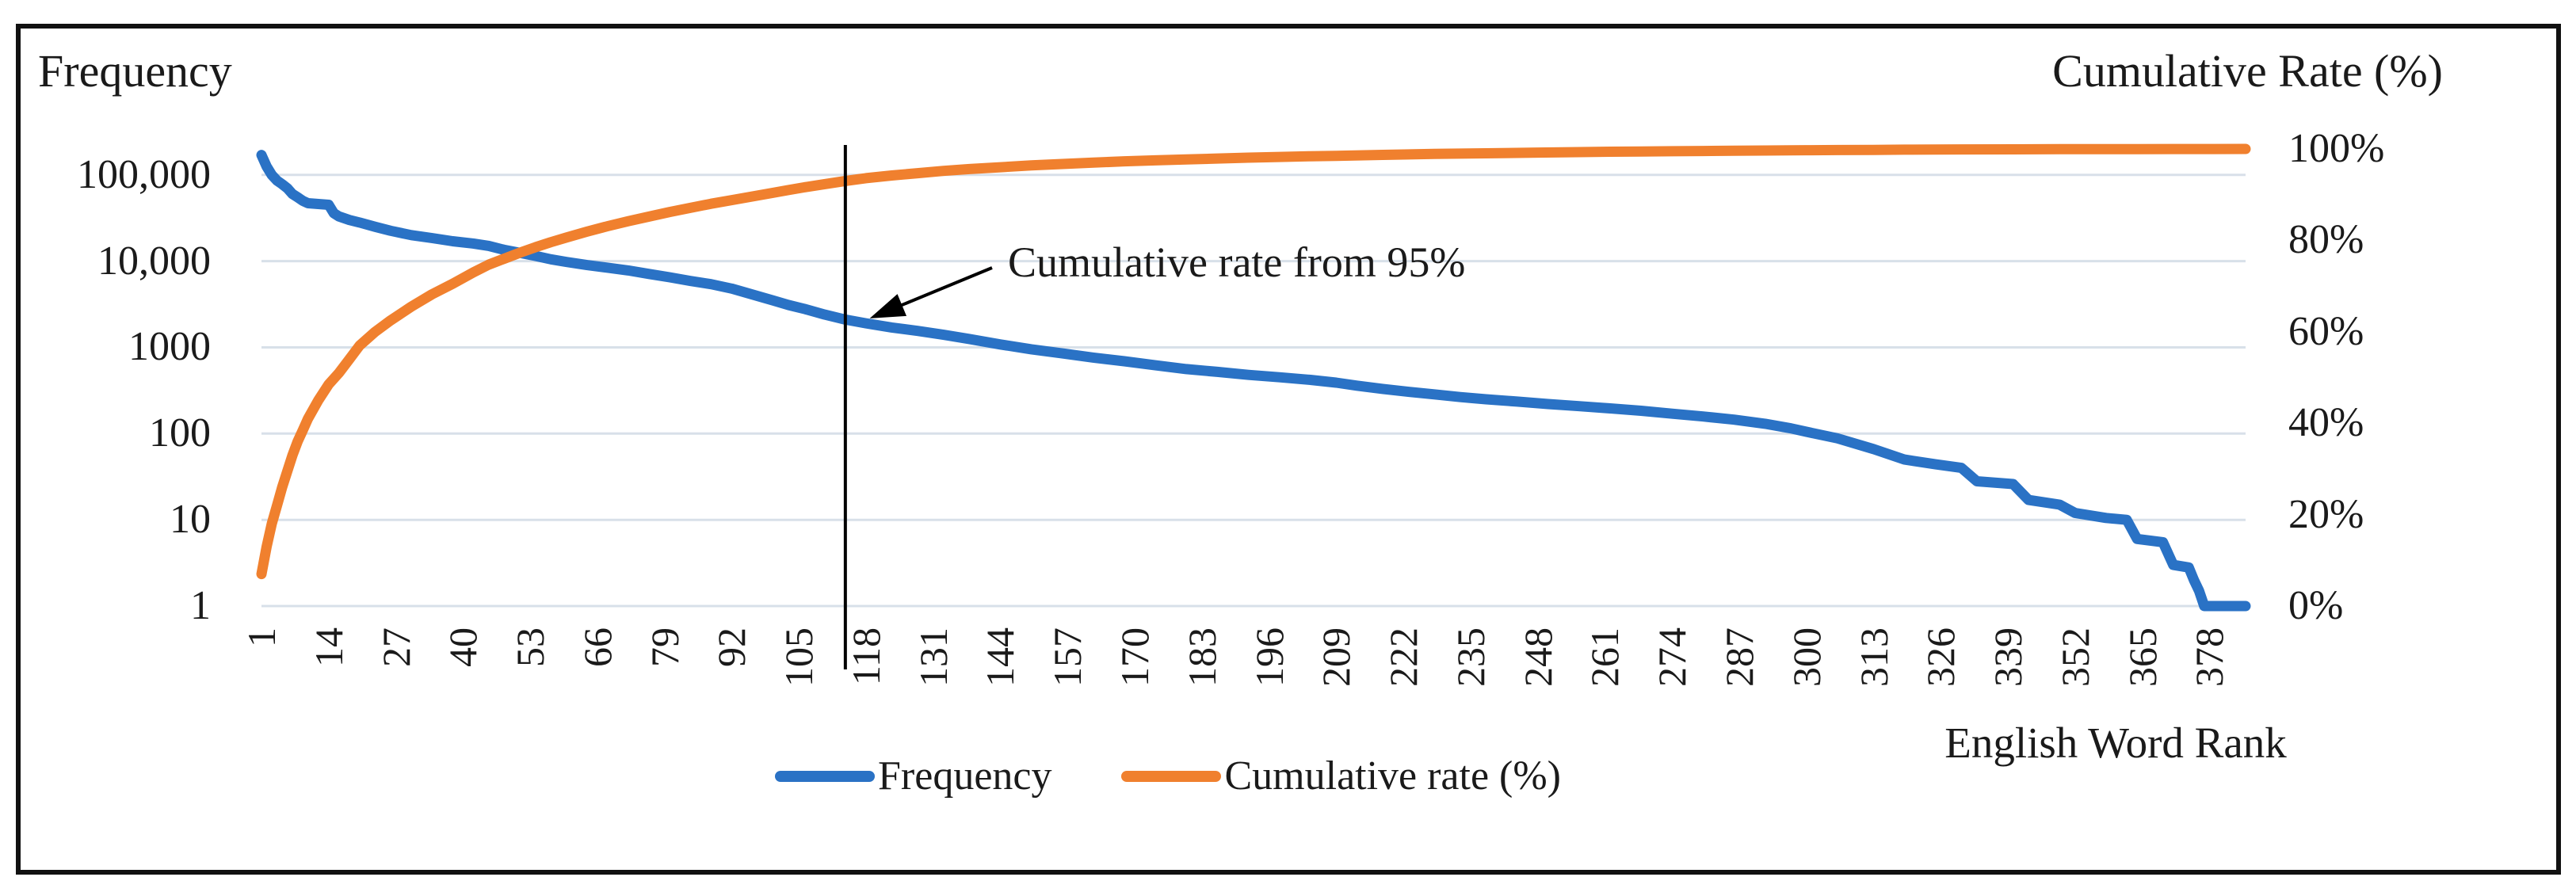 This screenshot has height=896, width=2576. I want to click on x-axis-tick-label: 209, so click(1336, 657).